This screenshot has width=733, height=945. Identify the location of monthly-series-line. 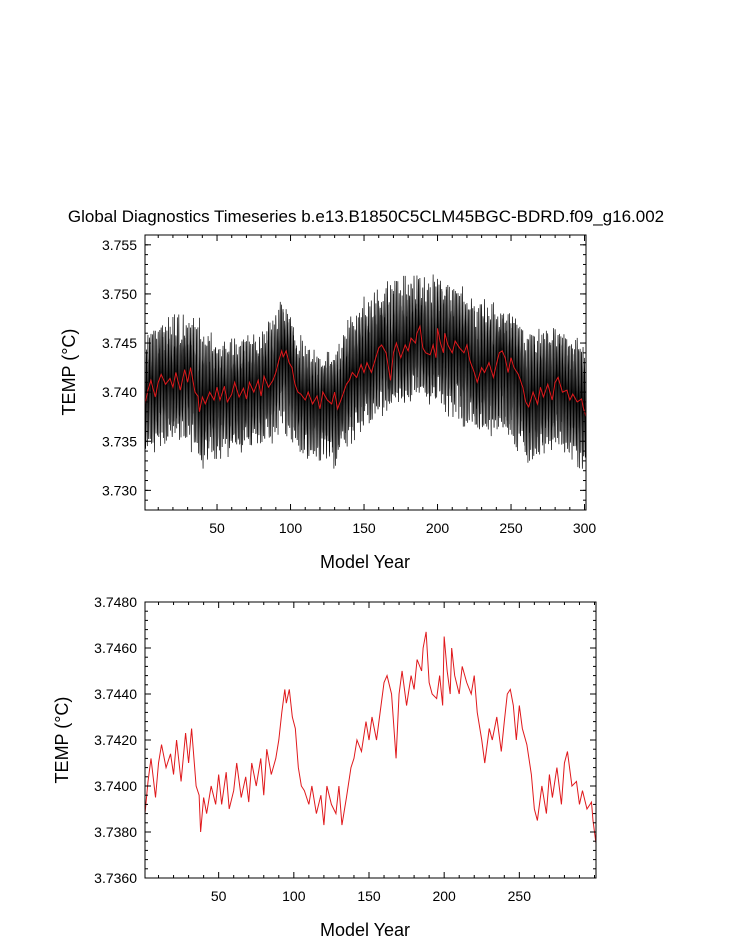
(365, 371).